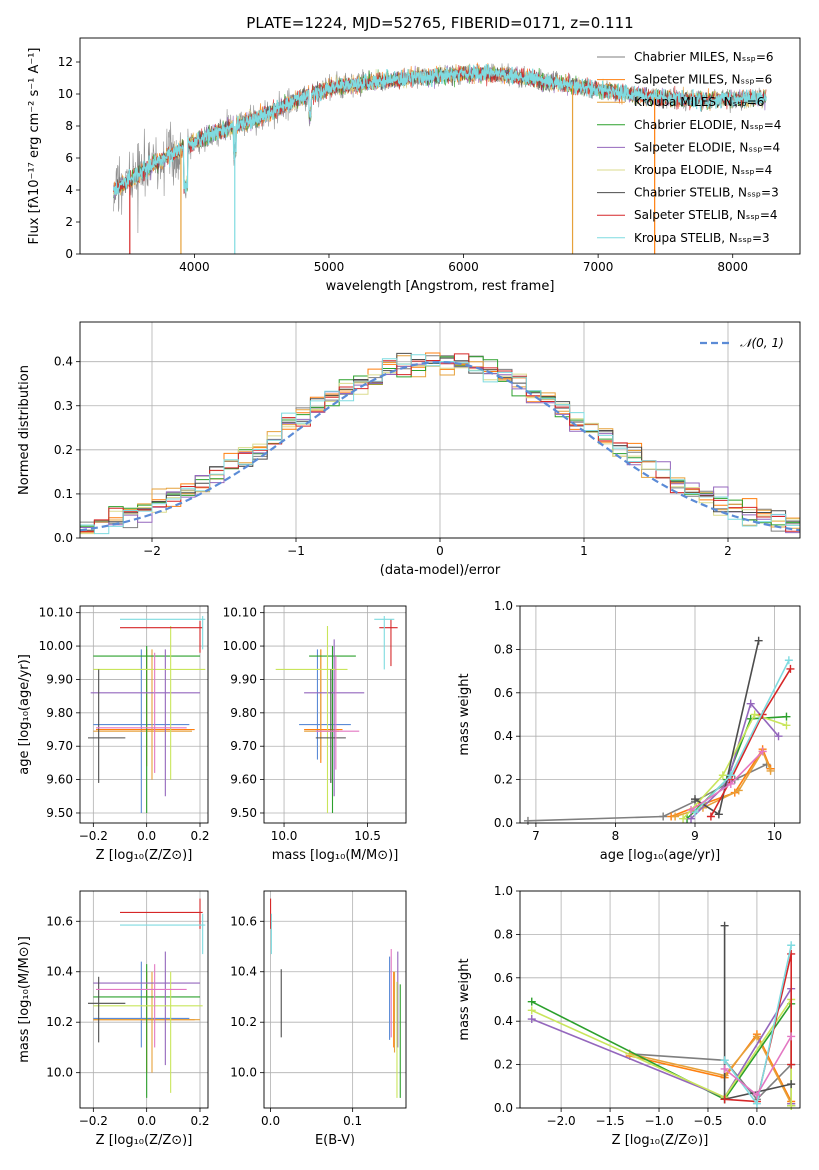 The width and height of the screenshot is (819, 1170). Describe the element at coordinates (707, 147) in the screenshot. I see `legend-label: Salpeter ELODIE, Nₛₛₚ=4` at that location.